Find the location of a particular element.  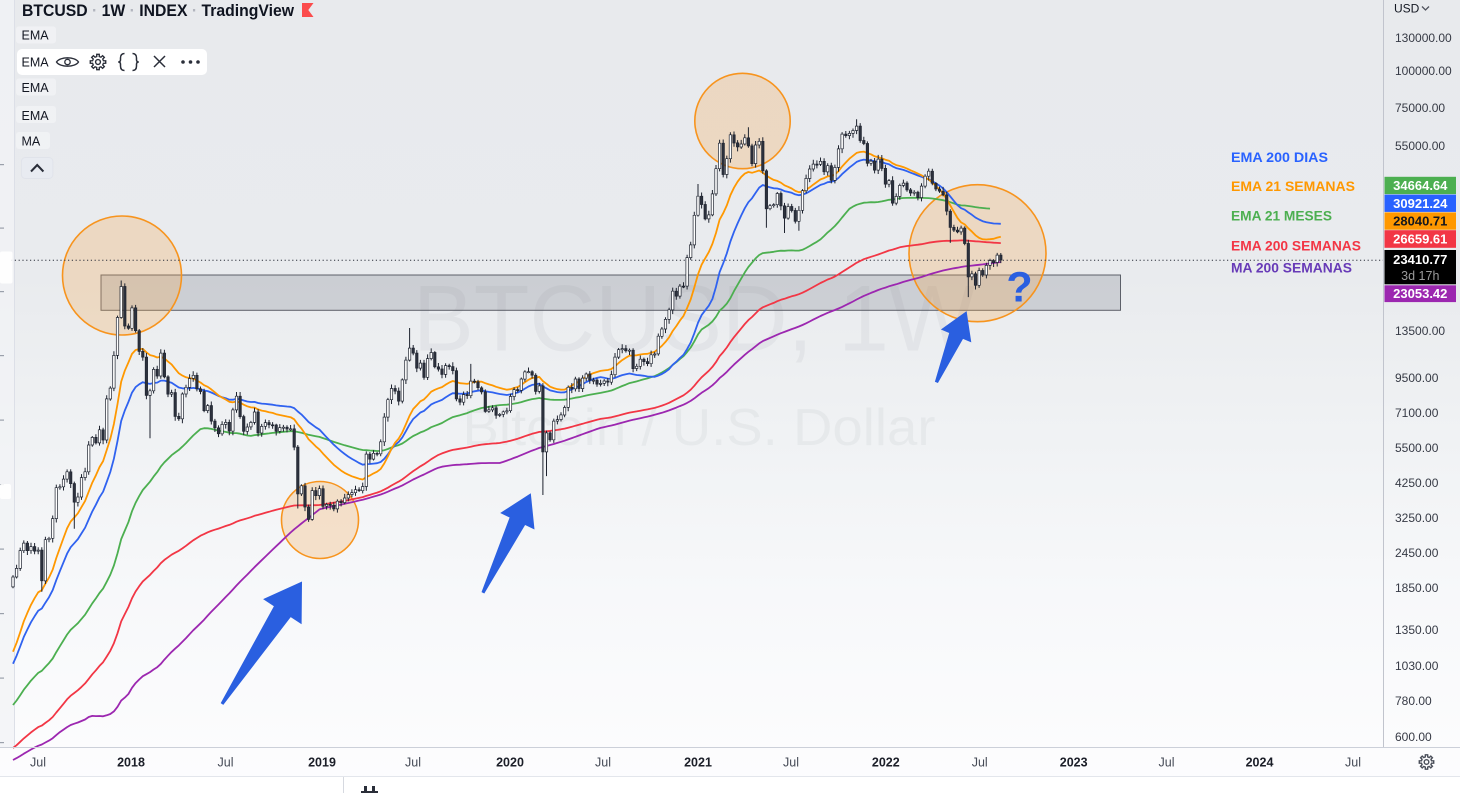

svg-text: BTCUSD, 1W is located at coordinates (694, 318).